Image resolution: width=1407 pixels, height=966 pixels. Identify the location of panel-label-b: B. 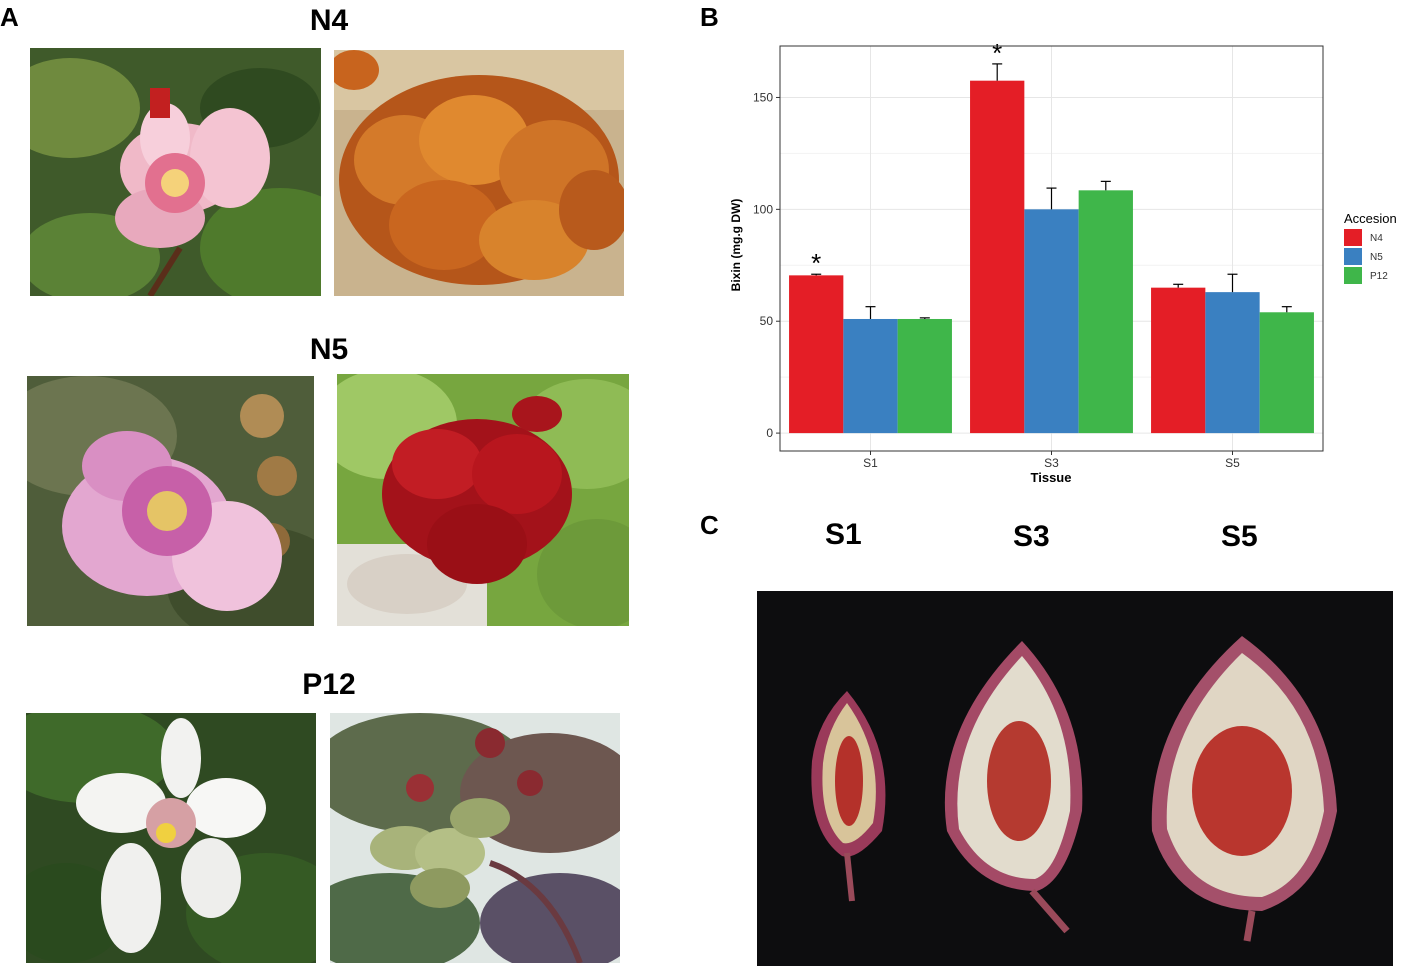
(709, 17).